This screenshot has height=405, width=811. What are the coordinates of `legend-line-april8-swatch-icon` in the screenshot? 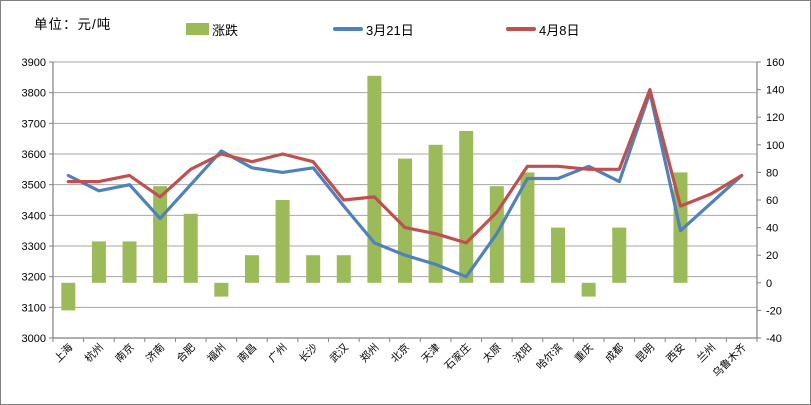 It's located at (521, 29).